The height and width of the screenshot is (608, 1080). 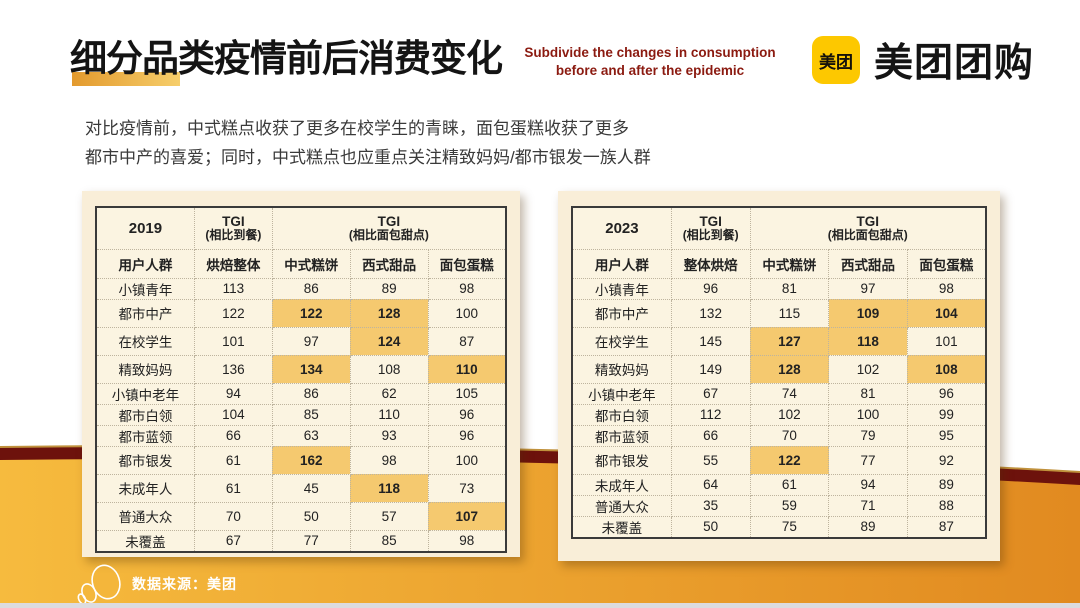 What do you see at coordinates (868, 288) in the screenshot?
I see `tgi-value-cell: 97` at bounding box center [868, 288].